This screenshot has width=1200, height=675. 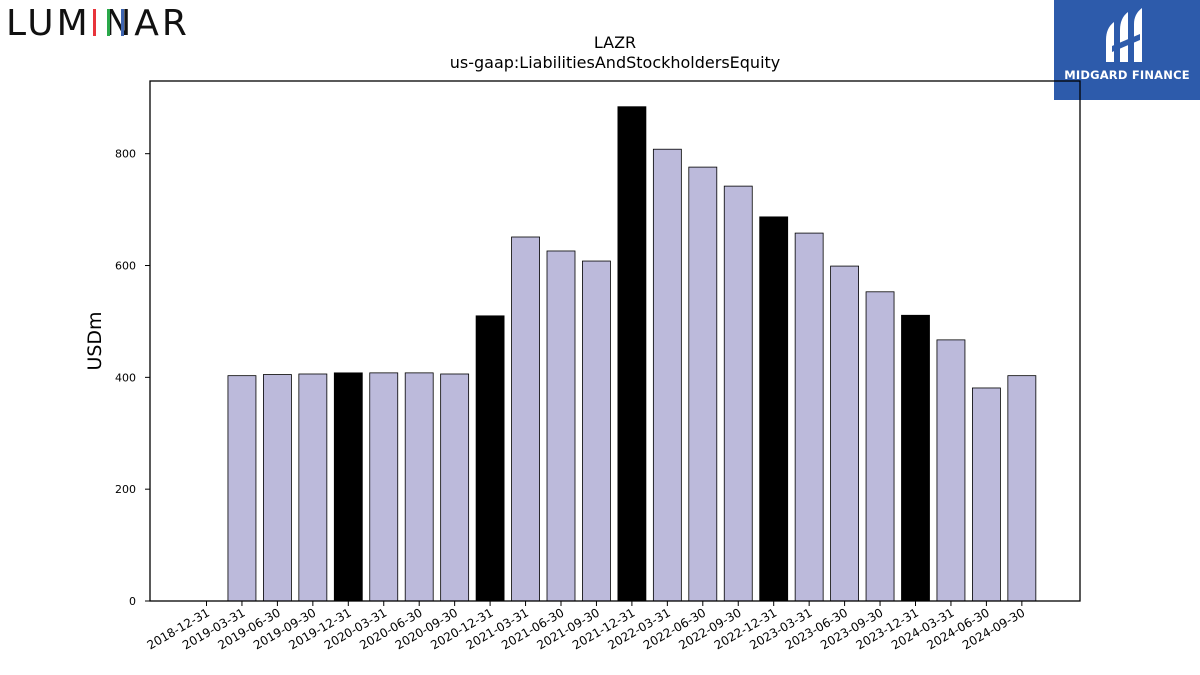 I want to click on luminar-i-green, so click(x=108, y=22).